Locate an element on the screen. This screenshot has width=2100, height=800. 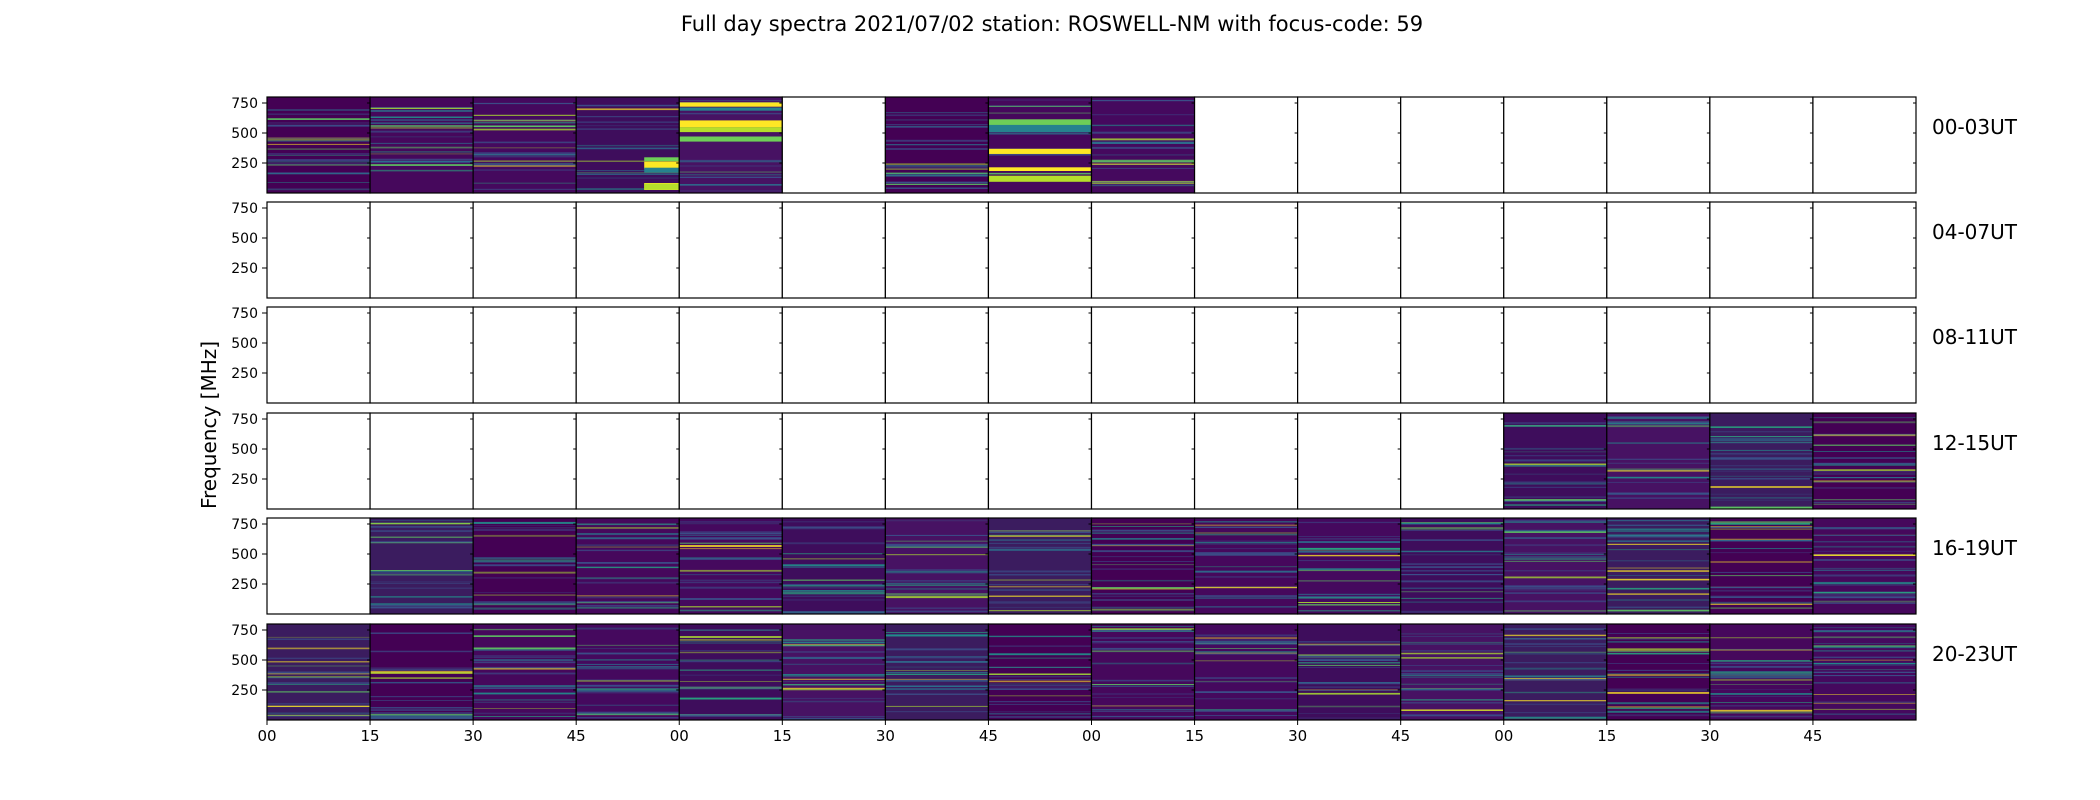
y-axis-label: Frequency [MHz] is located at coordinates (209, 425).